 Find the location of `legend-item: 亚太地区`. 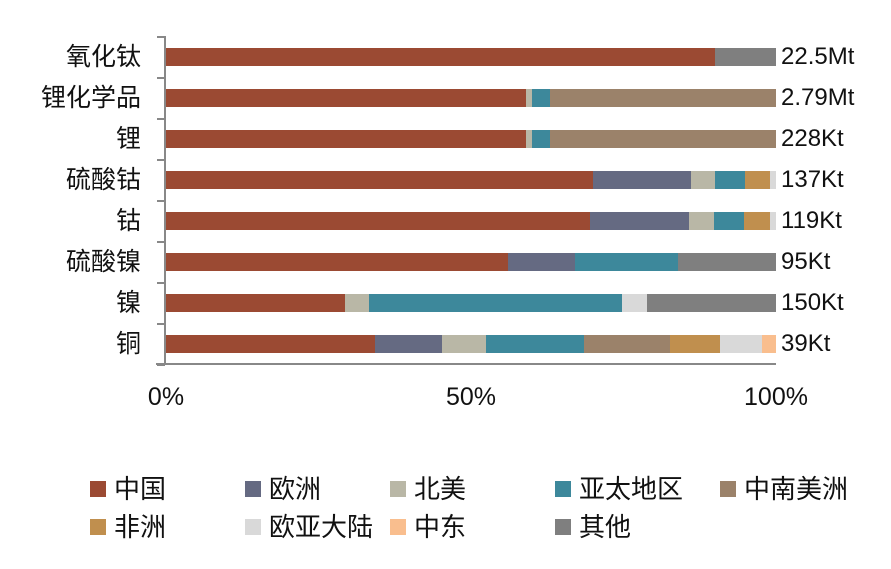

legend-item: 亚太地区 is located at coordinates (619, 489).